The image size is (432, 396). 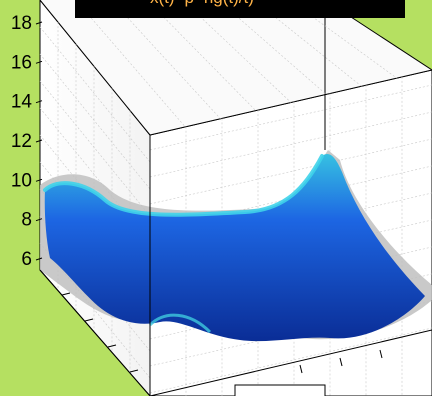 I want to click on z-tick-label: 18, so click(x=21, y=23).